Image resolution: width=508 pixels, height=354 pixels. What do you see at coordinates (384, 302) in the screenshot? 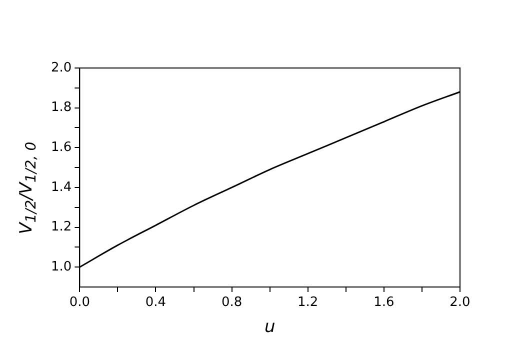
I see `x-tick-label: 1.6` at bounding box center [384, 302].